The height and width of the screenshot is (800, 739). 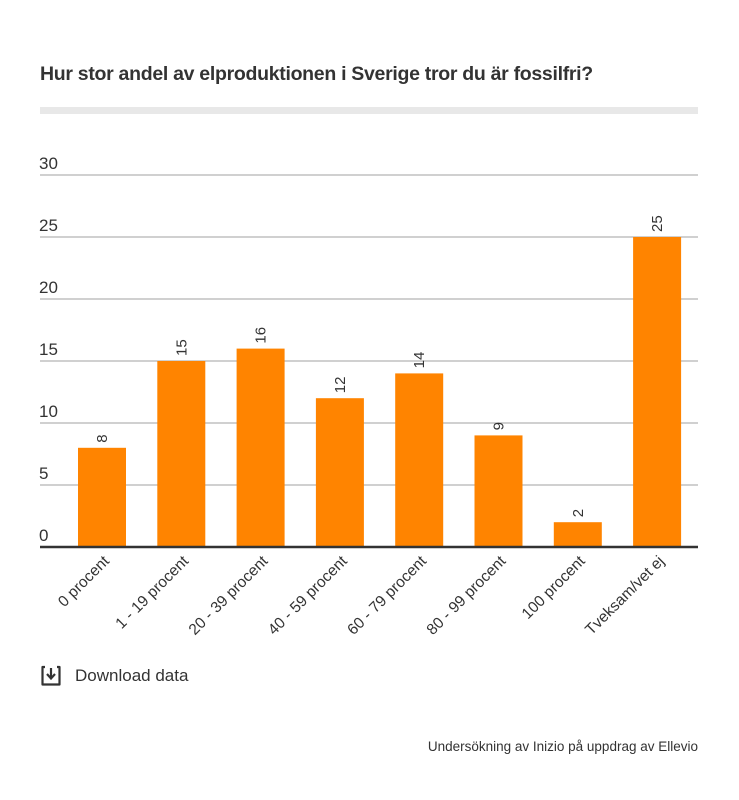 What do you see at coordinates (499, 426) in the screenshot?
I see `data-label: 9` at bounding box center [499, 426].